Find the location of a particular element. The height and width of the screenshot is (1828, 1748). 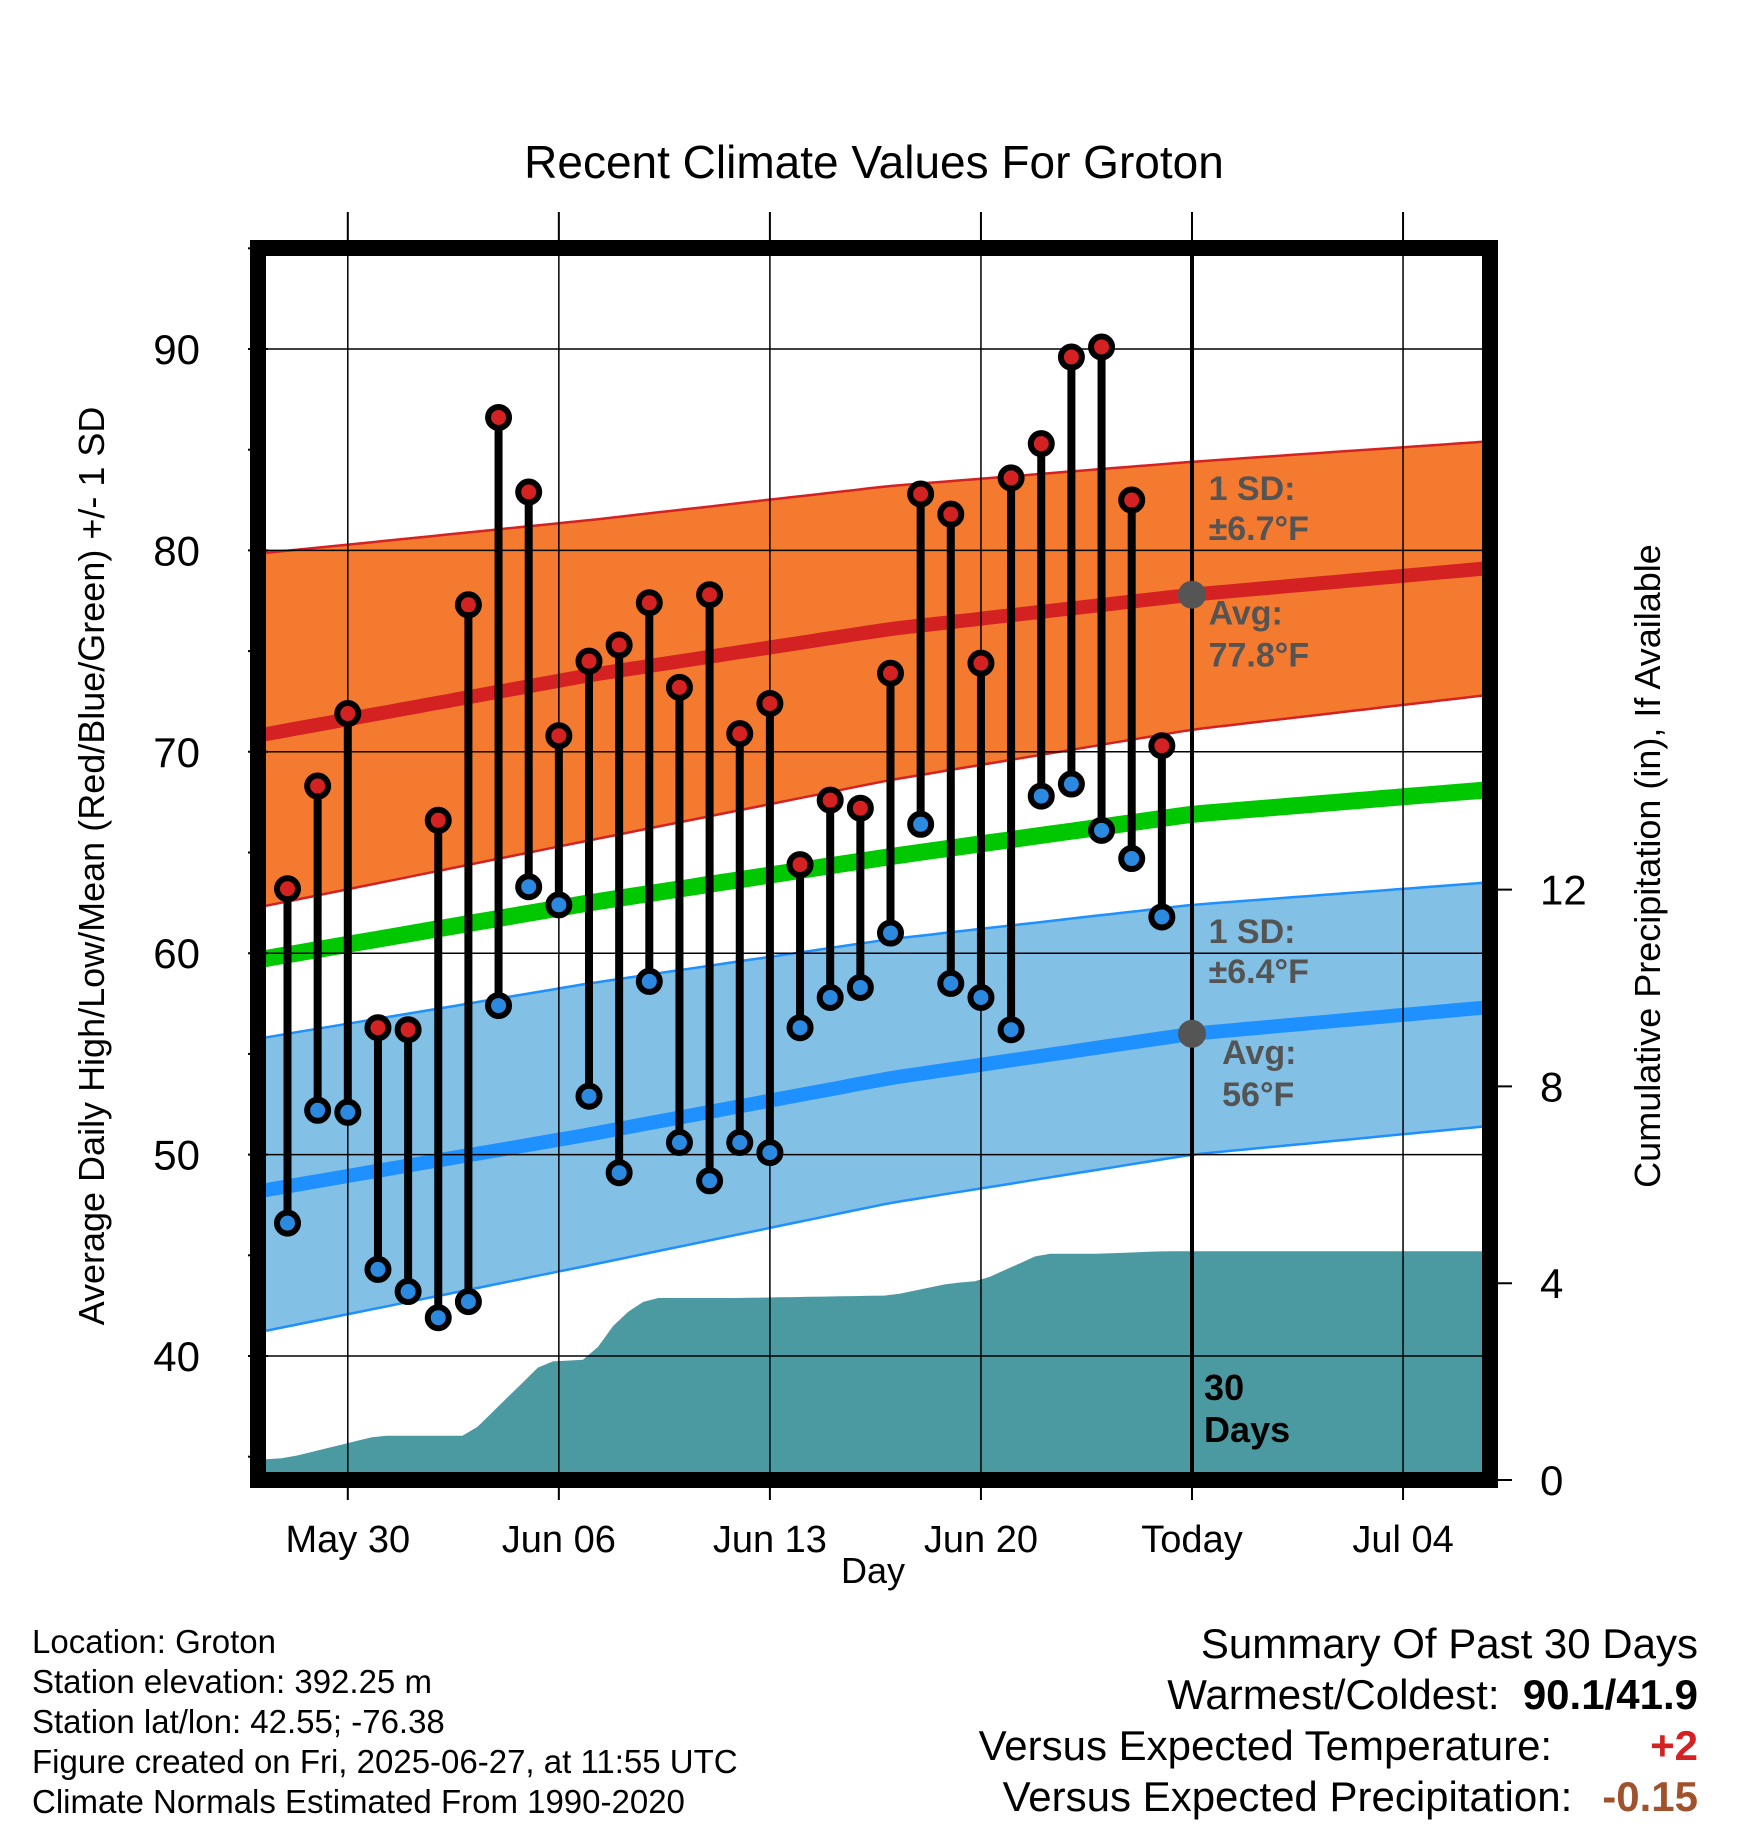

y-left-tick-label: 80 is located at coordinates (176, 550).